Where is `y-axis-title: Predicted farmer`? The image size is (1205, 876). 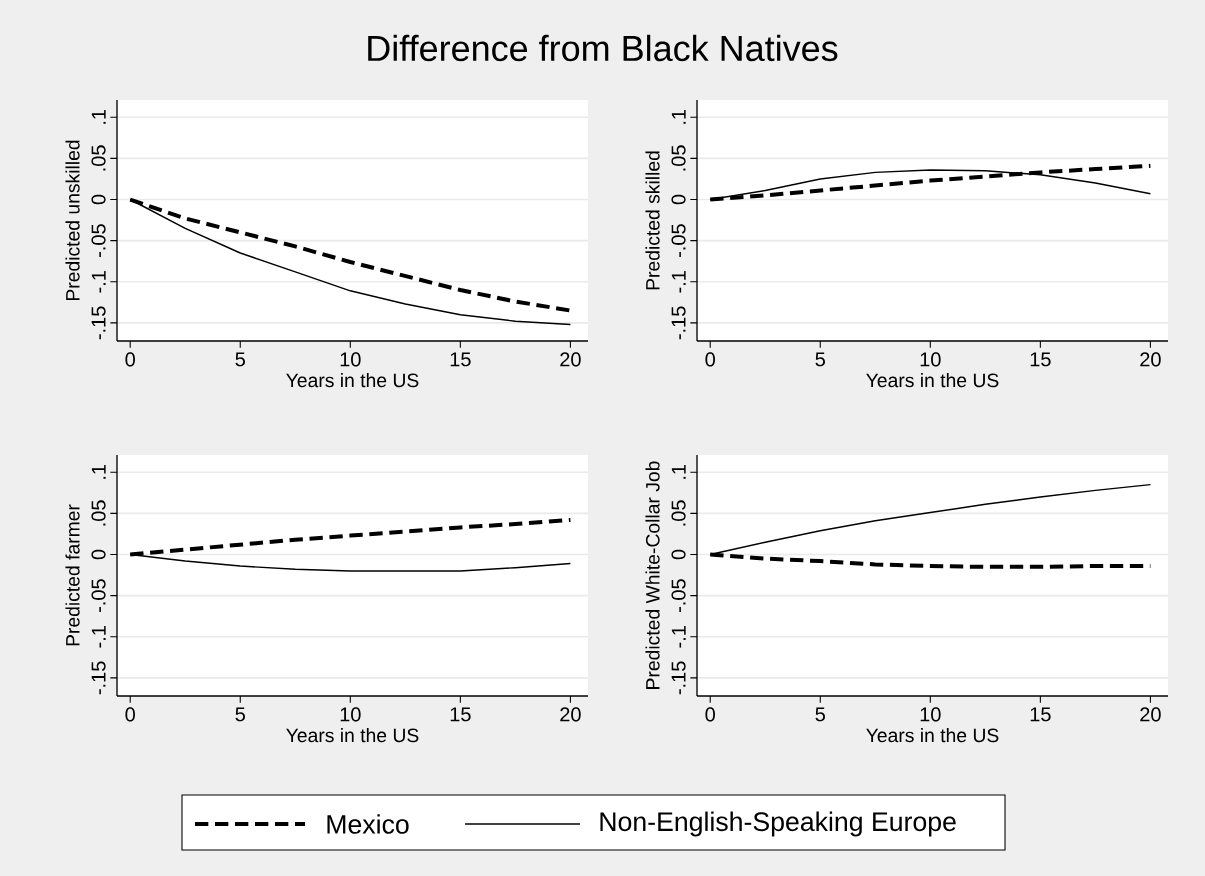 y-axis-title: Predicted farmer is located at coordinates (72, 575).